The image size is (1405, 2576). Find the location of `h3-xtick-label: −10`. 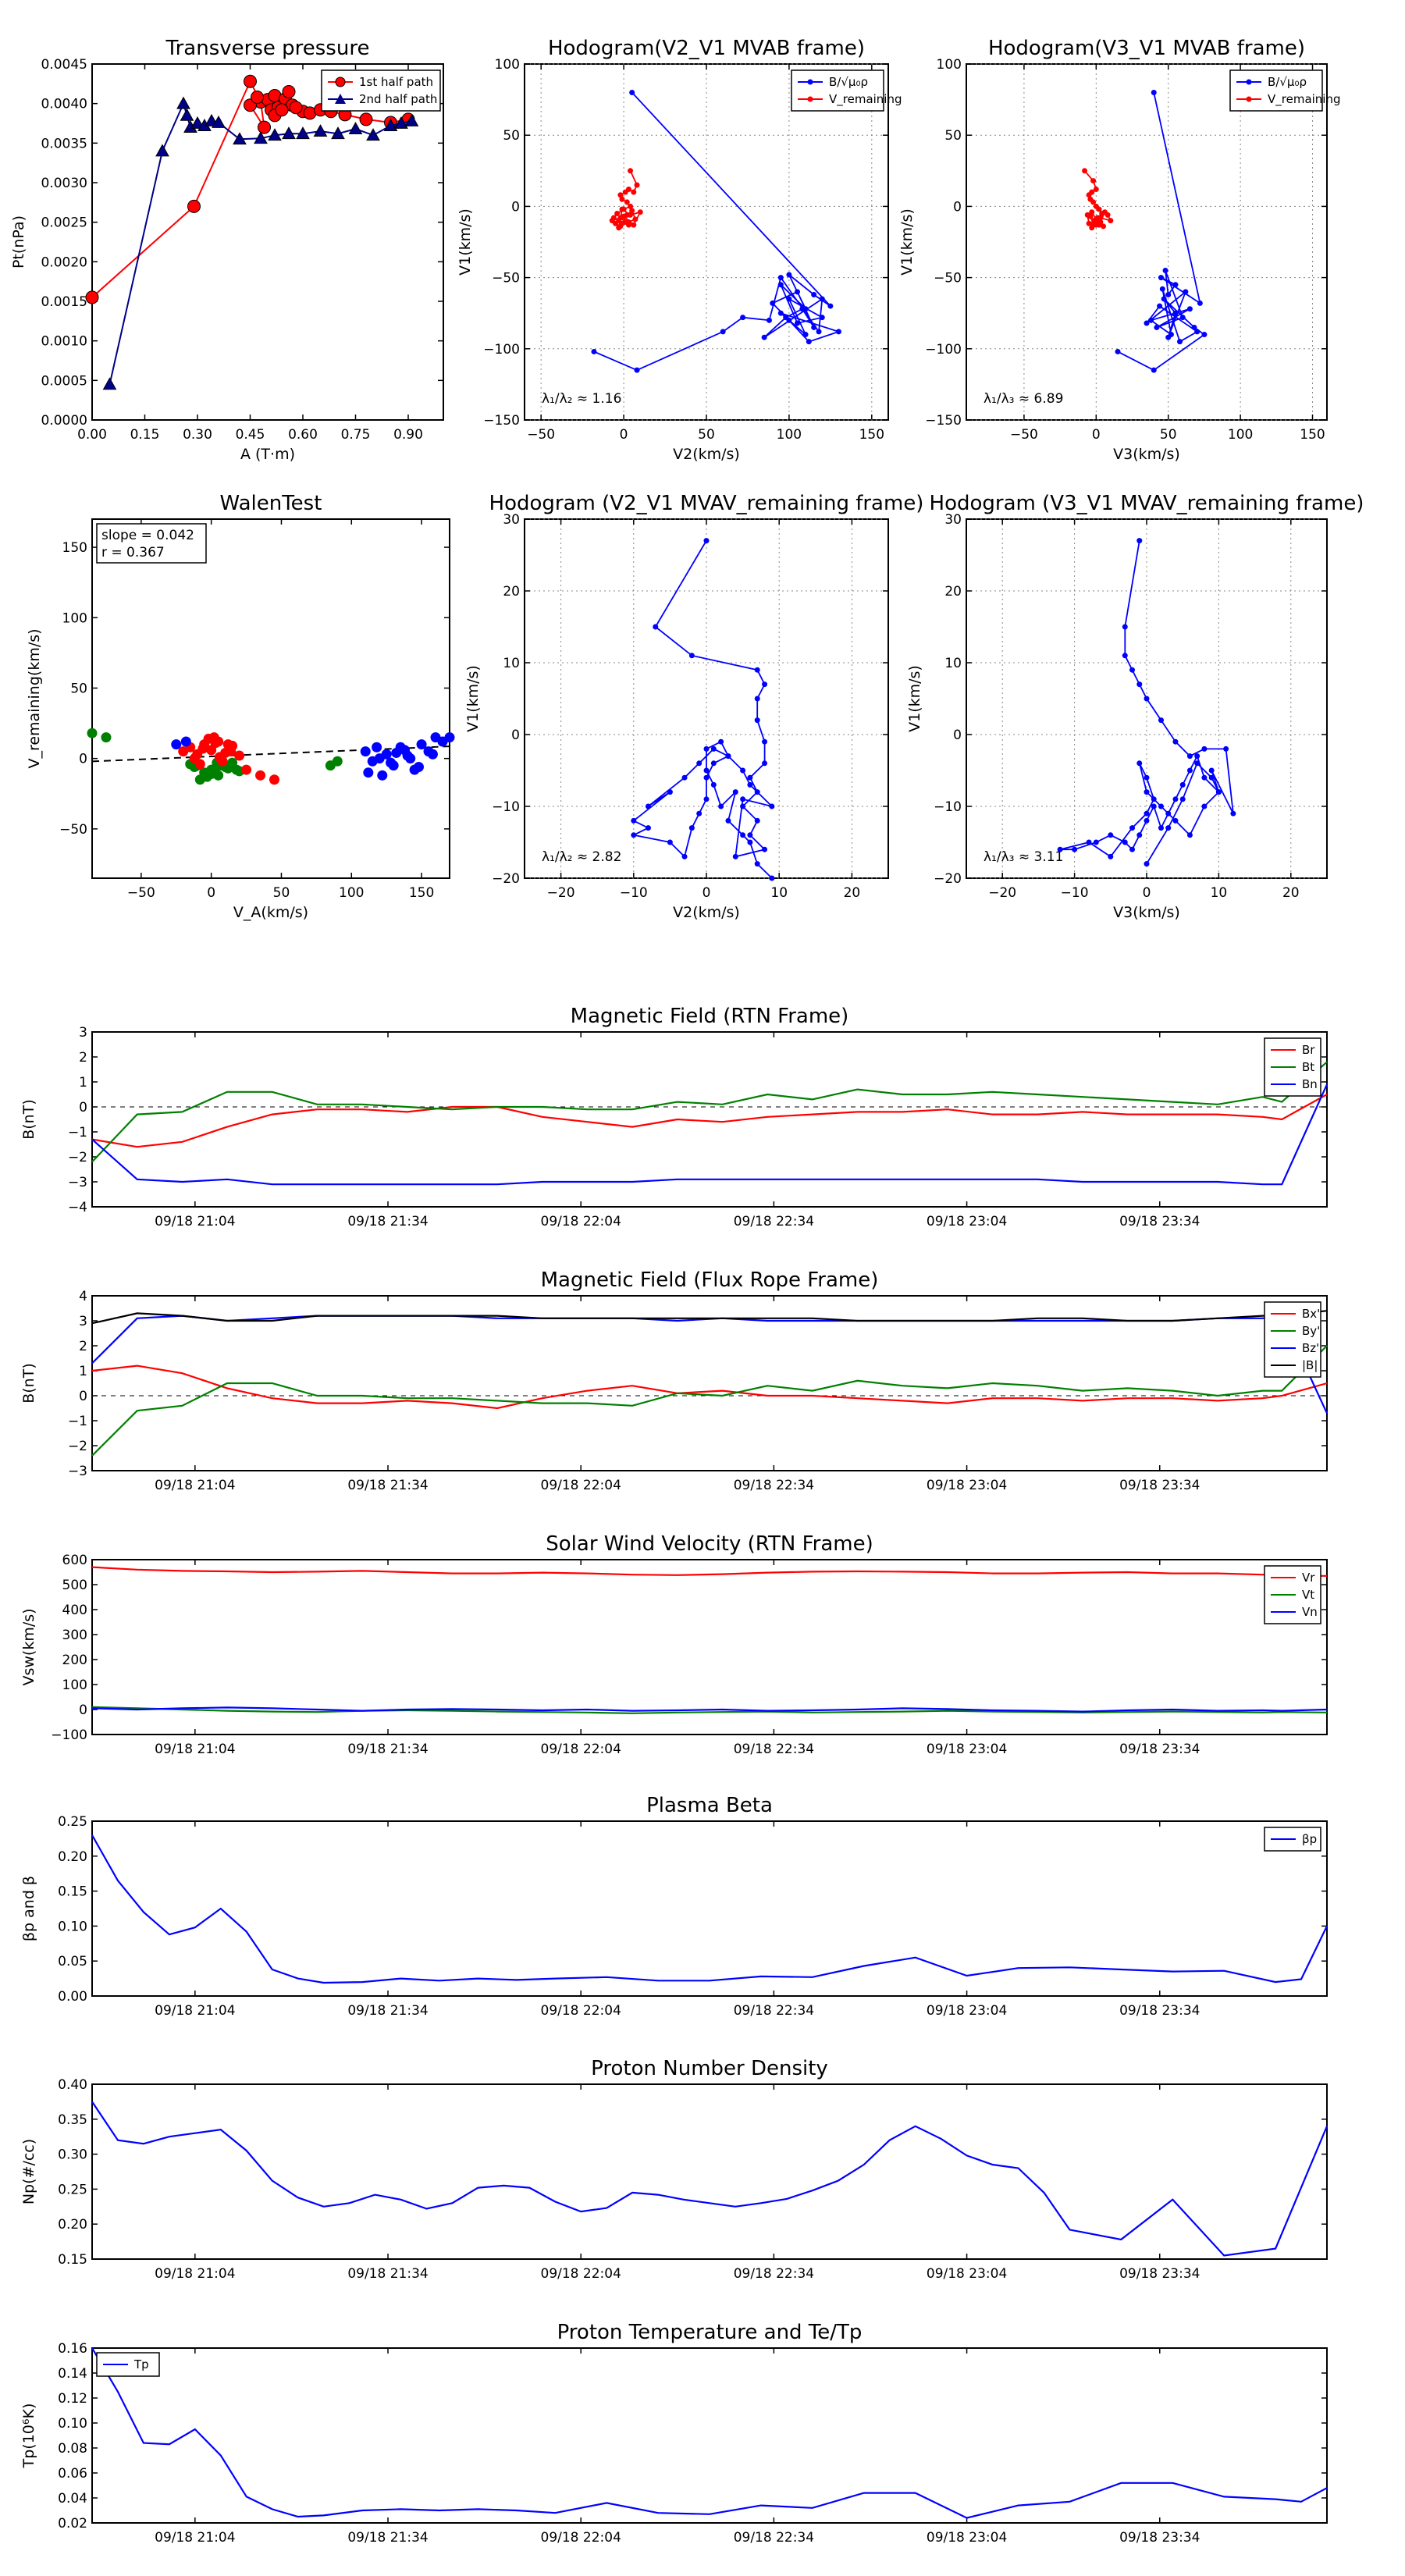

h3-xtick-label: −10 is located at coordinates (634, 893).